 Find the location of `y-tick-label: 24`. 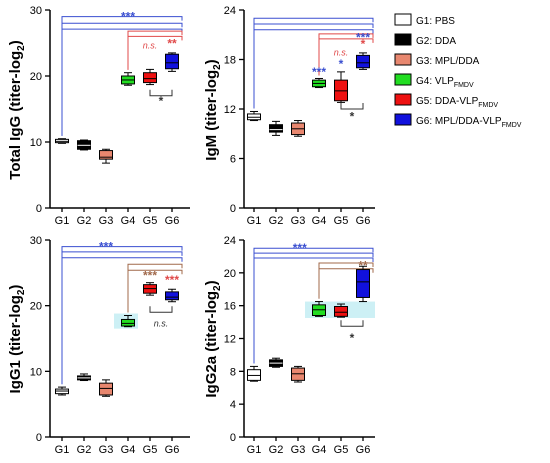

y-tick-label: 24 is located at coordinates (230, 11).